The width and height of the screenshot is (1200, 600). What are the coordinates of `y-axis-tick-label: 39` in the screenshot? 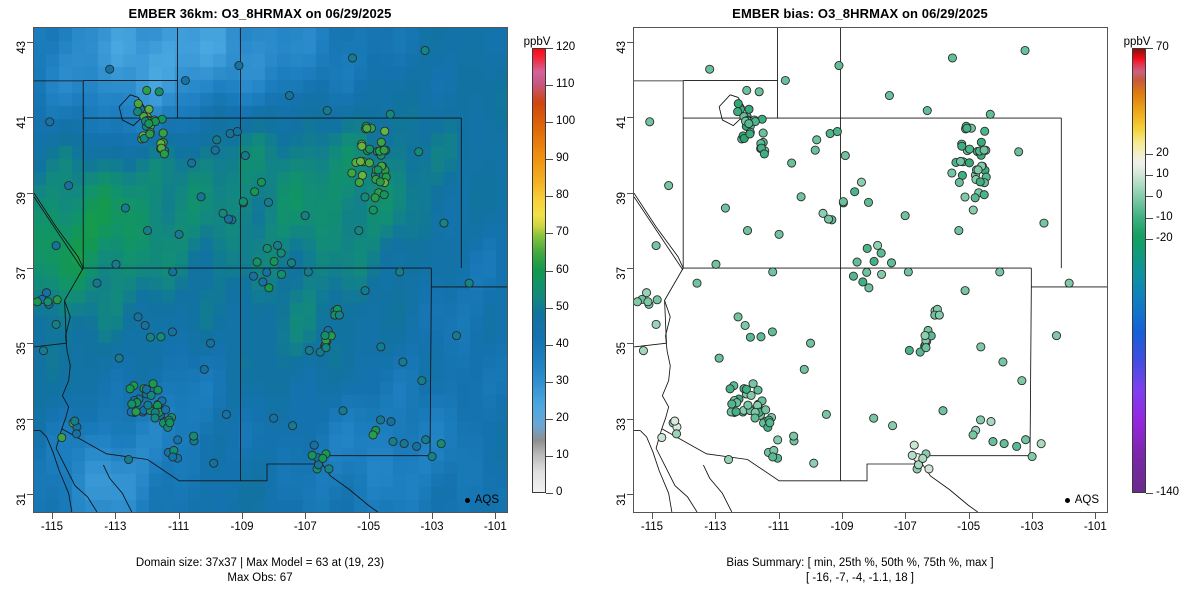 It's located at (622, 198).